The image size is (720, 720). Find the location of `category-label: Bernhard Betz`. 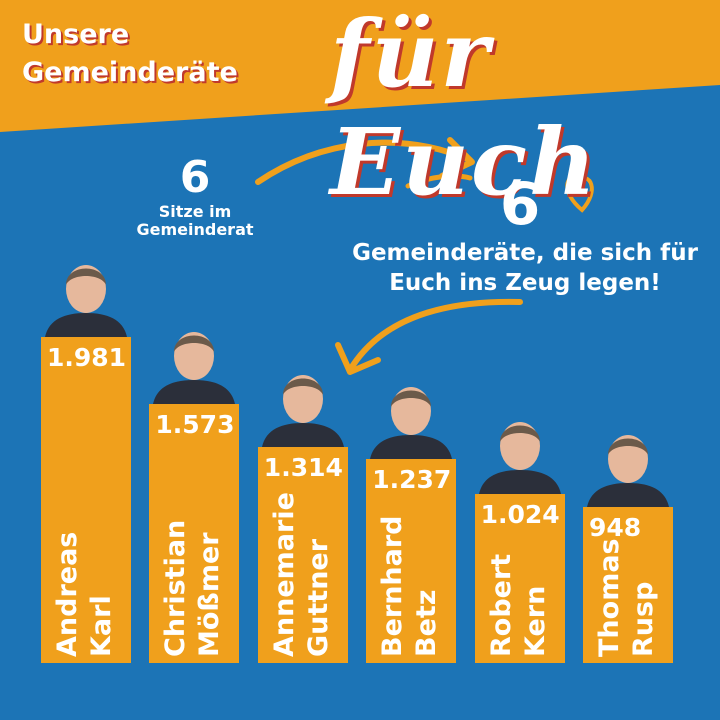

category-label: Bernhard Betz is located at coordinates (410, 586).